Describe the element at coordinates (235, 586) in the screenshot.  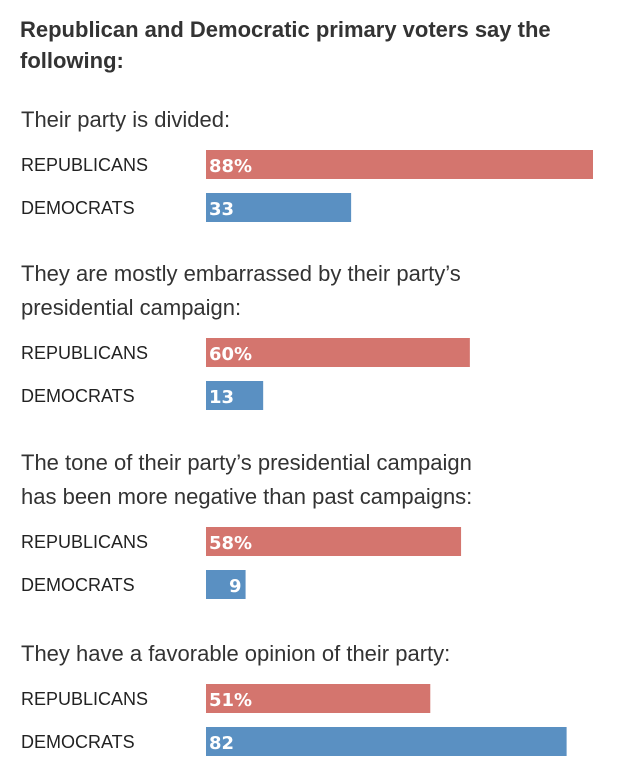
I see `bar-value-label: 9` at that location.